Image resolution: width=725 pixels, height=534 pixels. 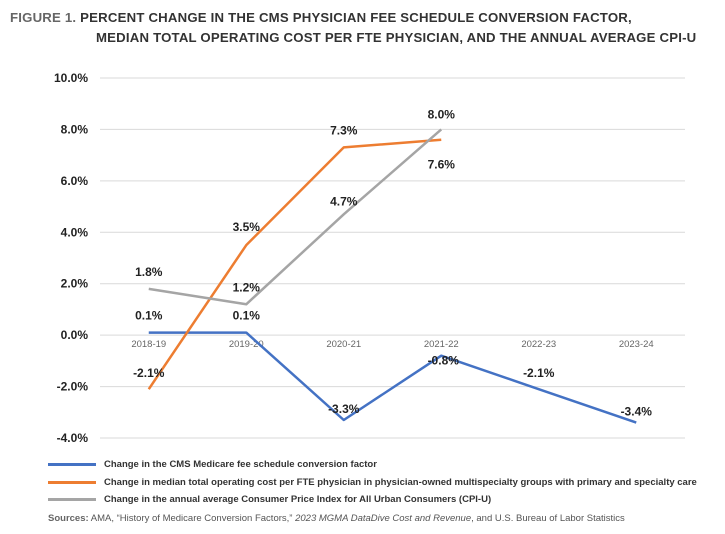 What do you see at coordinates (75, 181) in the screenshot?
I see `y-tick-label: 6.0%` at bounding box center [75, 181].